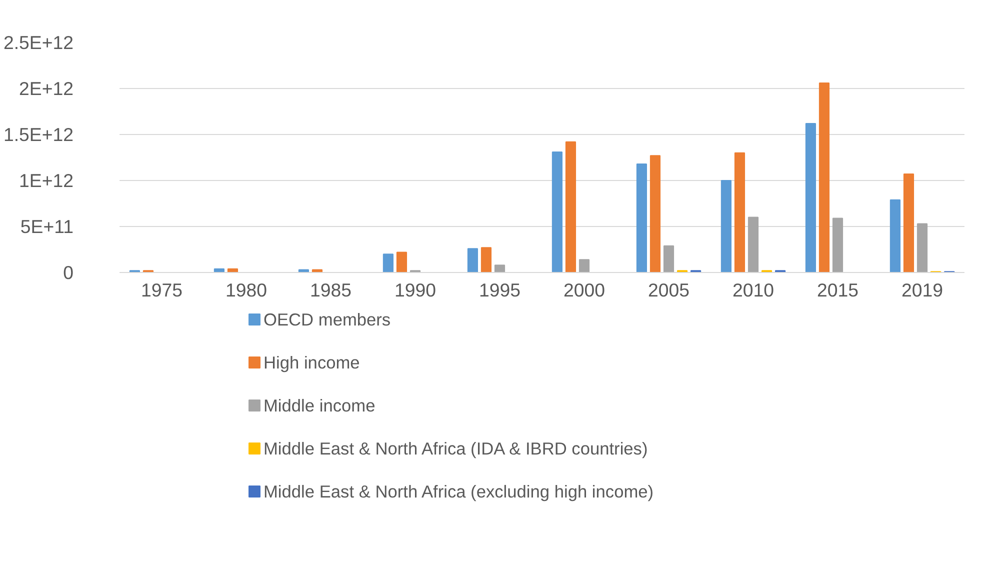 The height and width of the screenshot is (564, 985). Describe the element at coordinates (46, 180) in the screenshot. I see `y-tick-label: 1E+12` at that location.